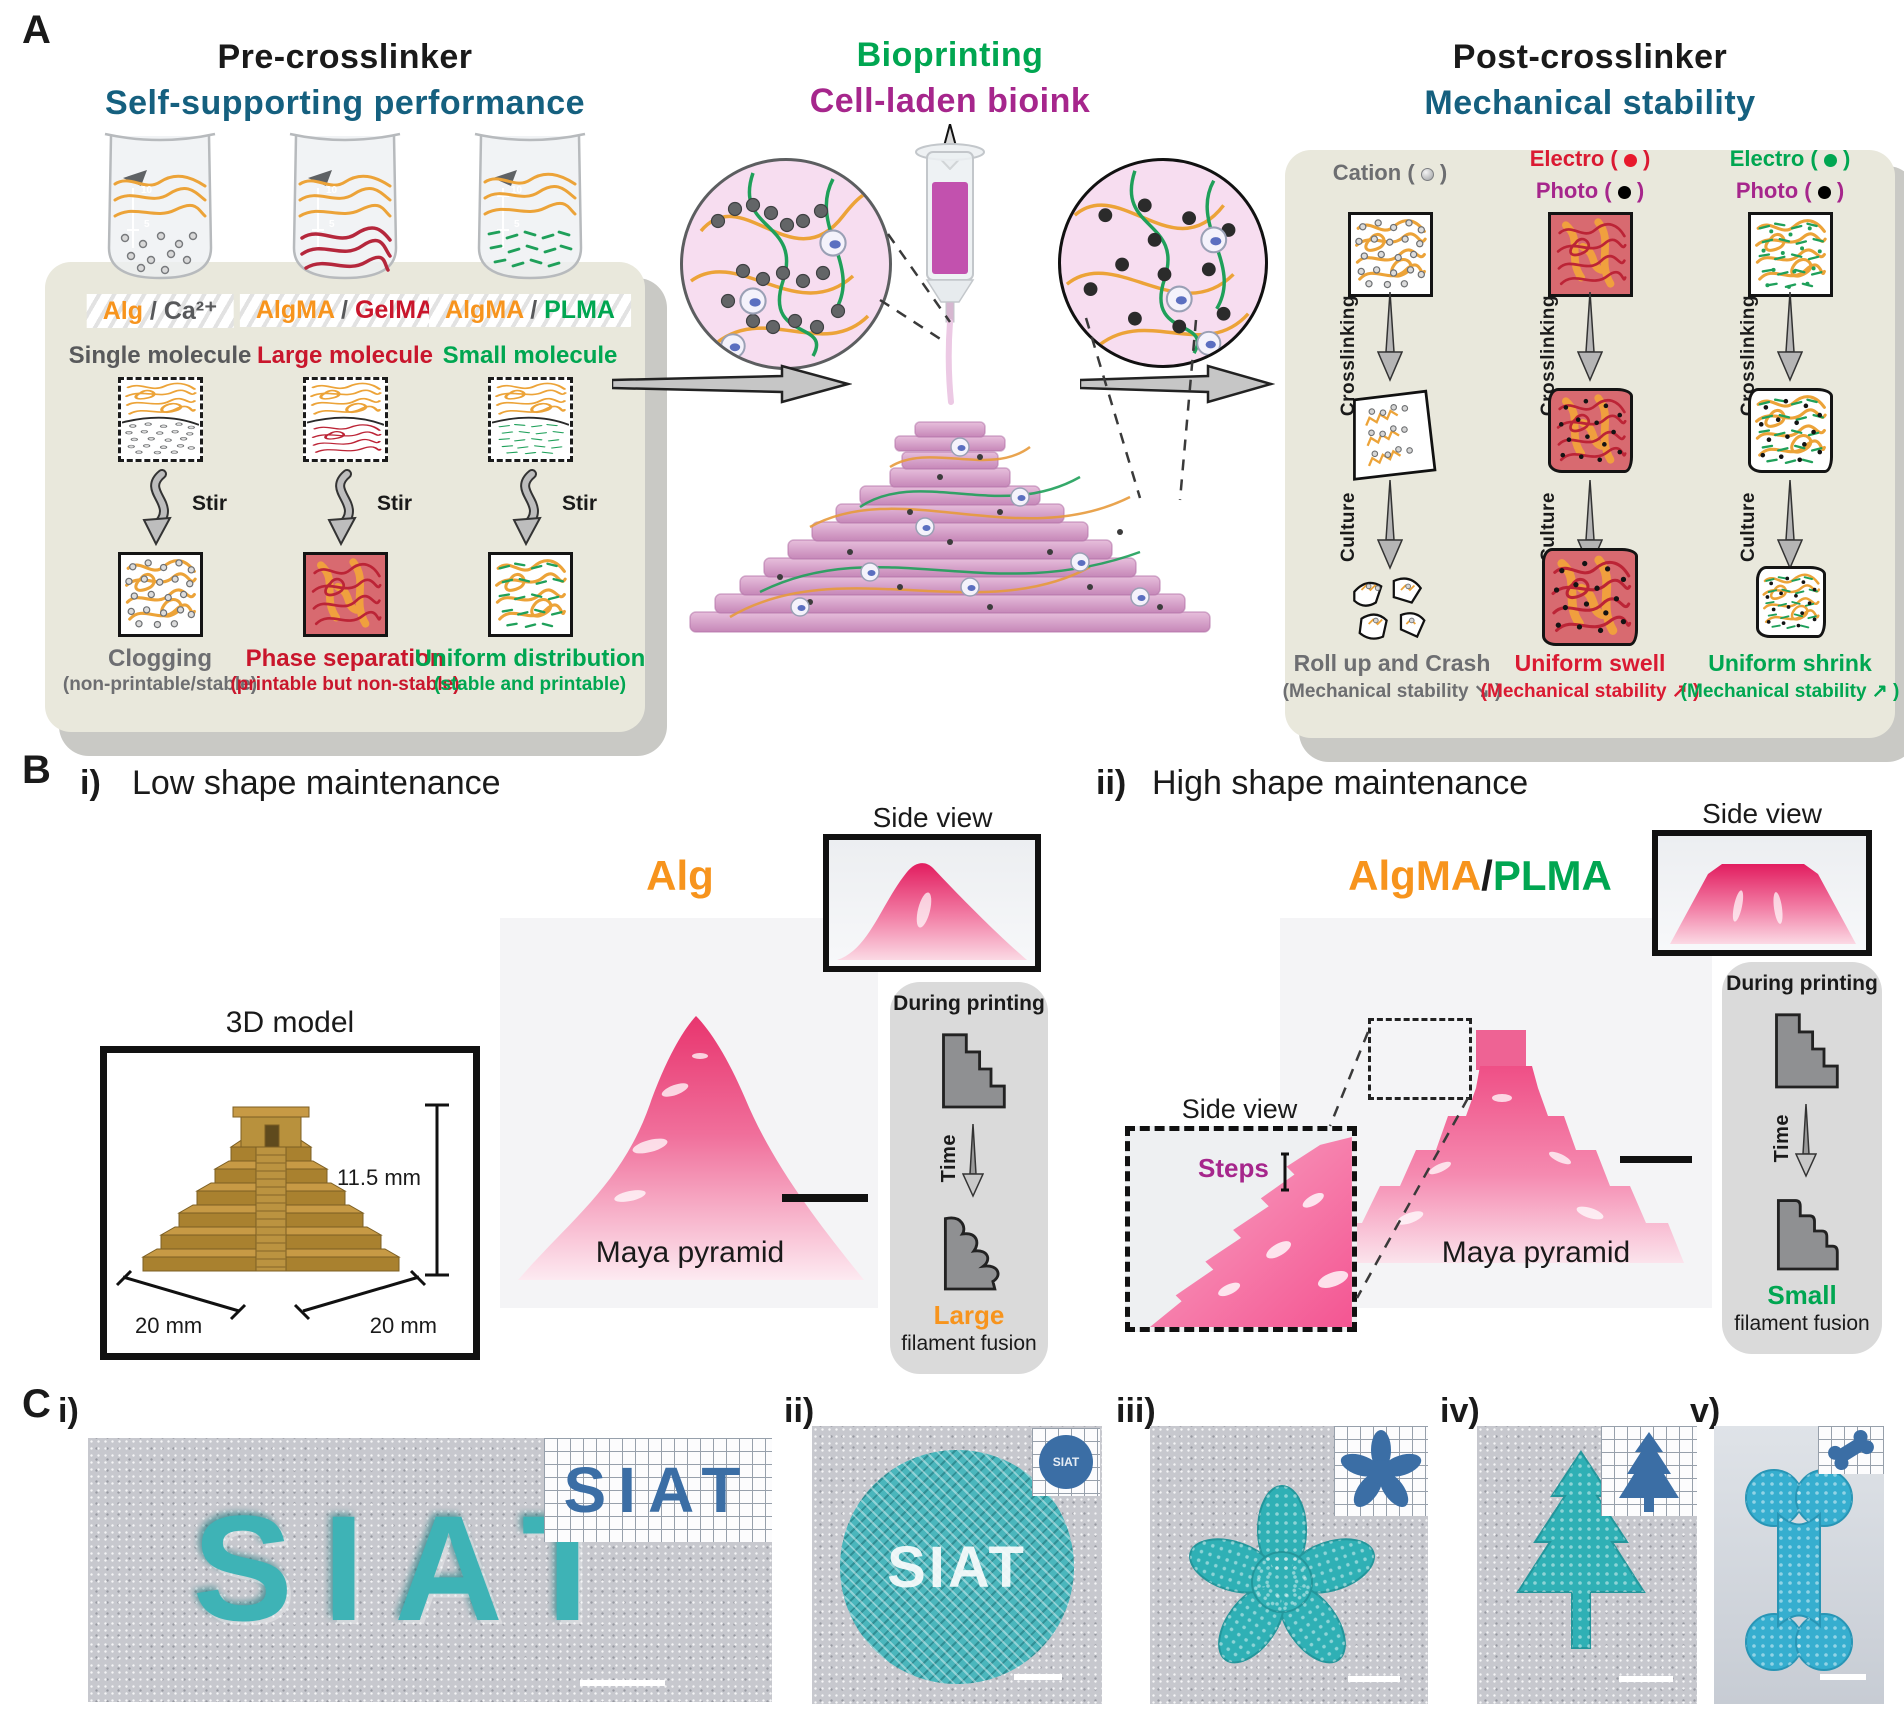 This screenshot has height=1725, width=1904. I want to click on outcome-label: Uniform shrink, so click(1790, 663).